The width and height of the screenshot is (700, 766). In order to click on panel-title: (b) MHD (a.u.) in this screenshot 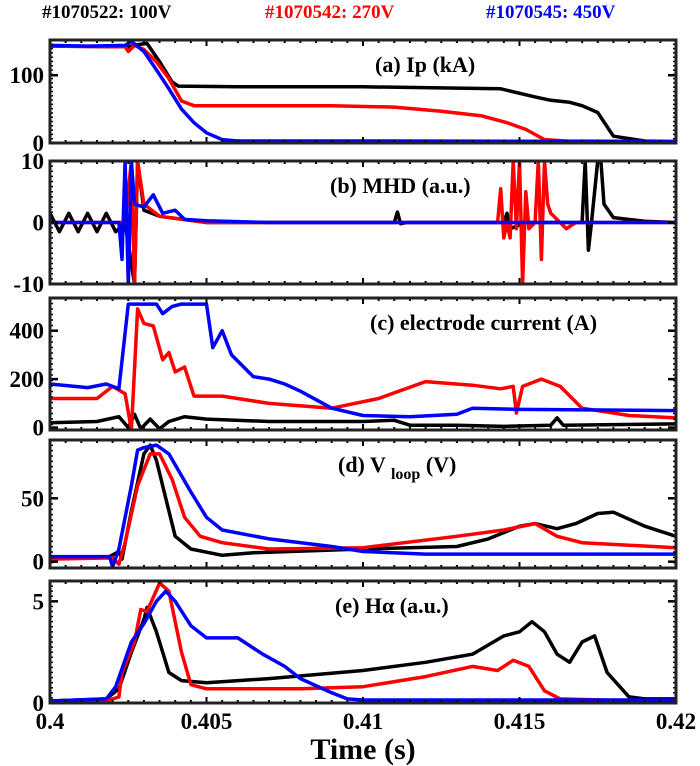, I will do `click(400, 185)`.